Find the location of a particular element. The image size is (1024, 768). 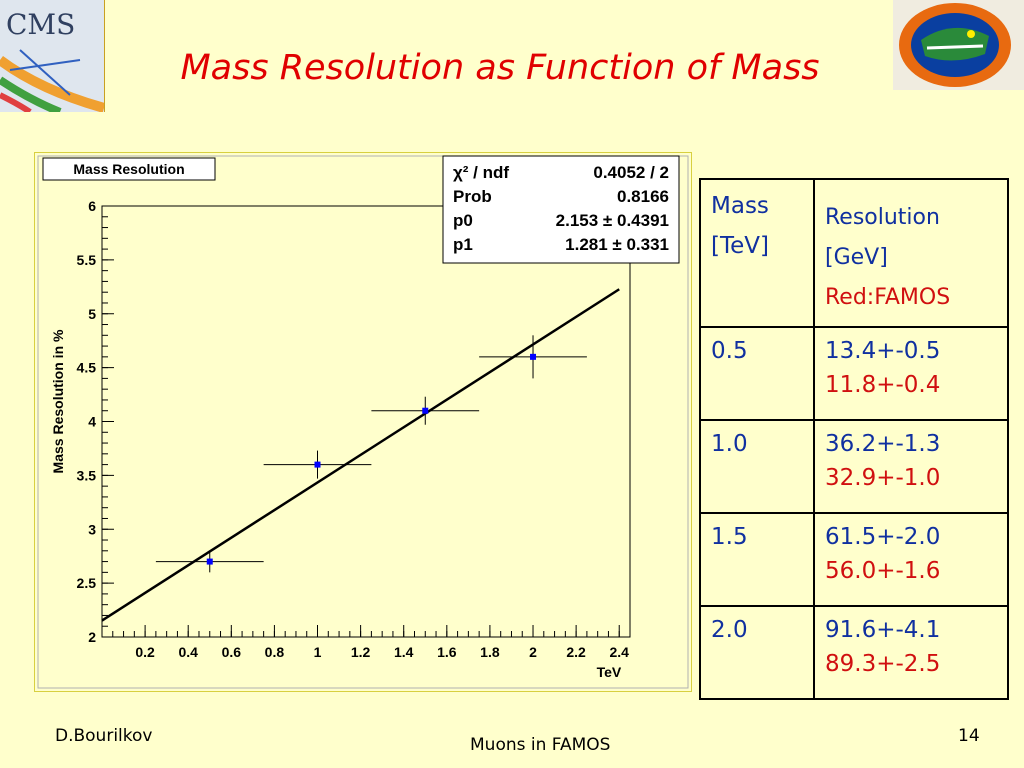

x-tick-label: 1.4 is located at coordinates (404, 652).